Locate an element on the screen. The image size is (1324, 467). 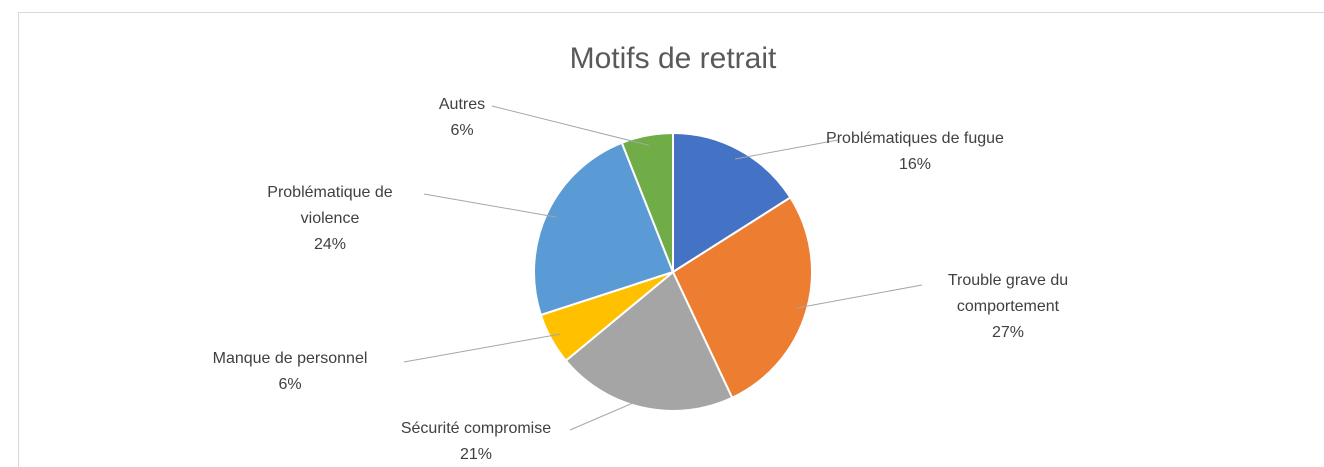
value-label: 24% is located at coordinates (330, 244).